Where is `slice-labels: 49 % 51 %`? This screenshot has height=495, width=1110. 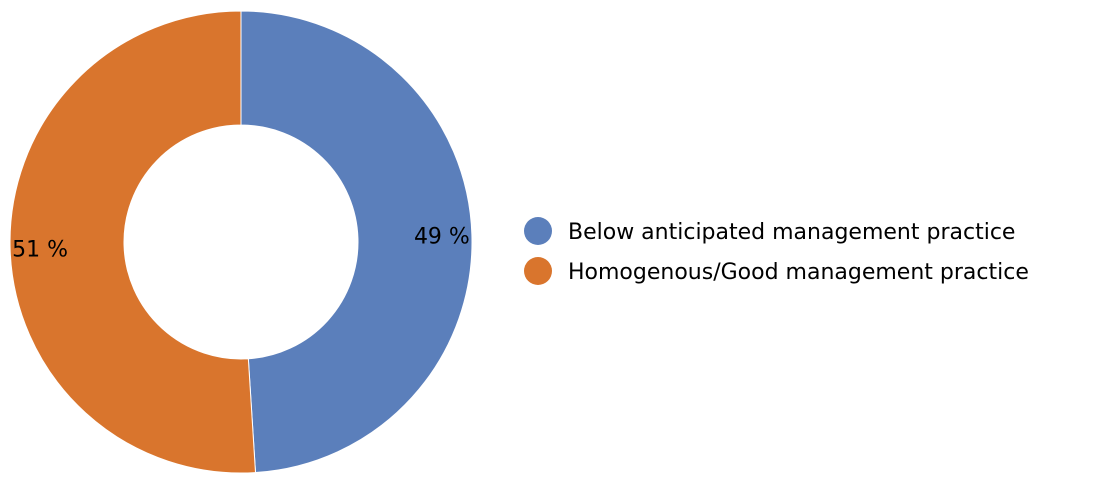
slice-labels: 49 % 51 % is located at coordinates (241, 244).